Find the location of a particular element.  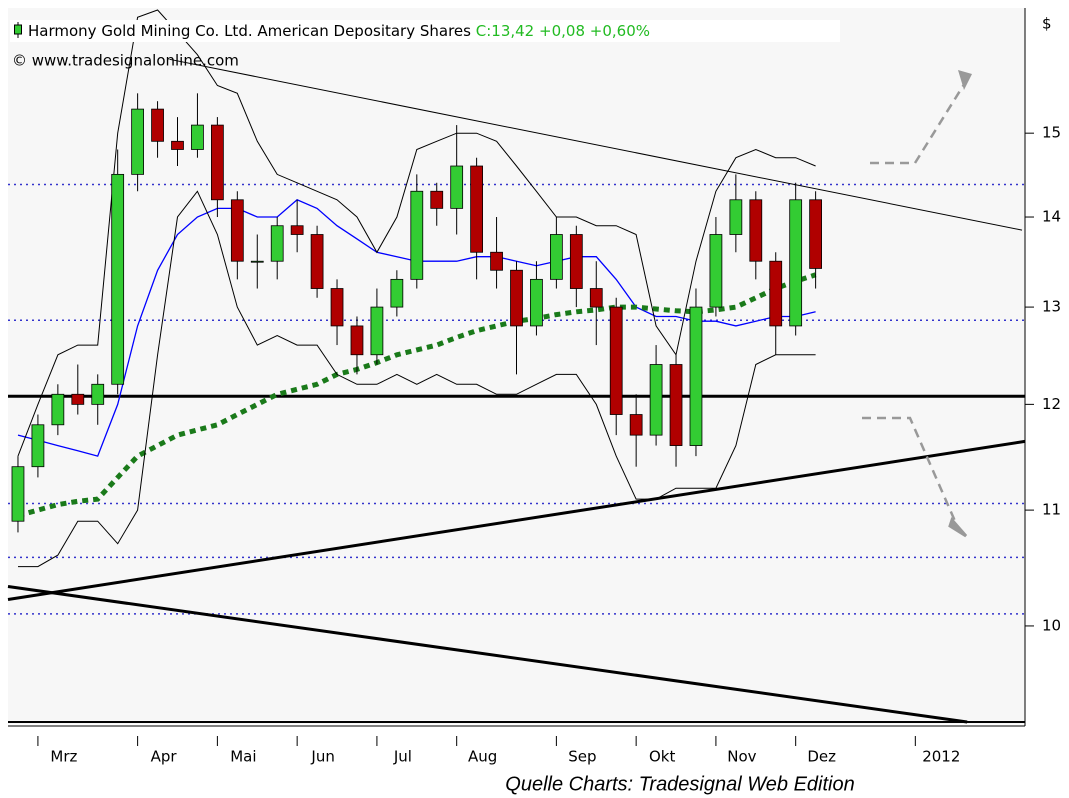

x-tick-label: 2012 is located at coordinates (941, 757).